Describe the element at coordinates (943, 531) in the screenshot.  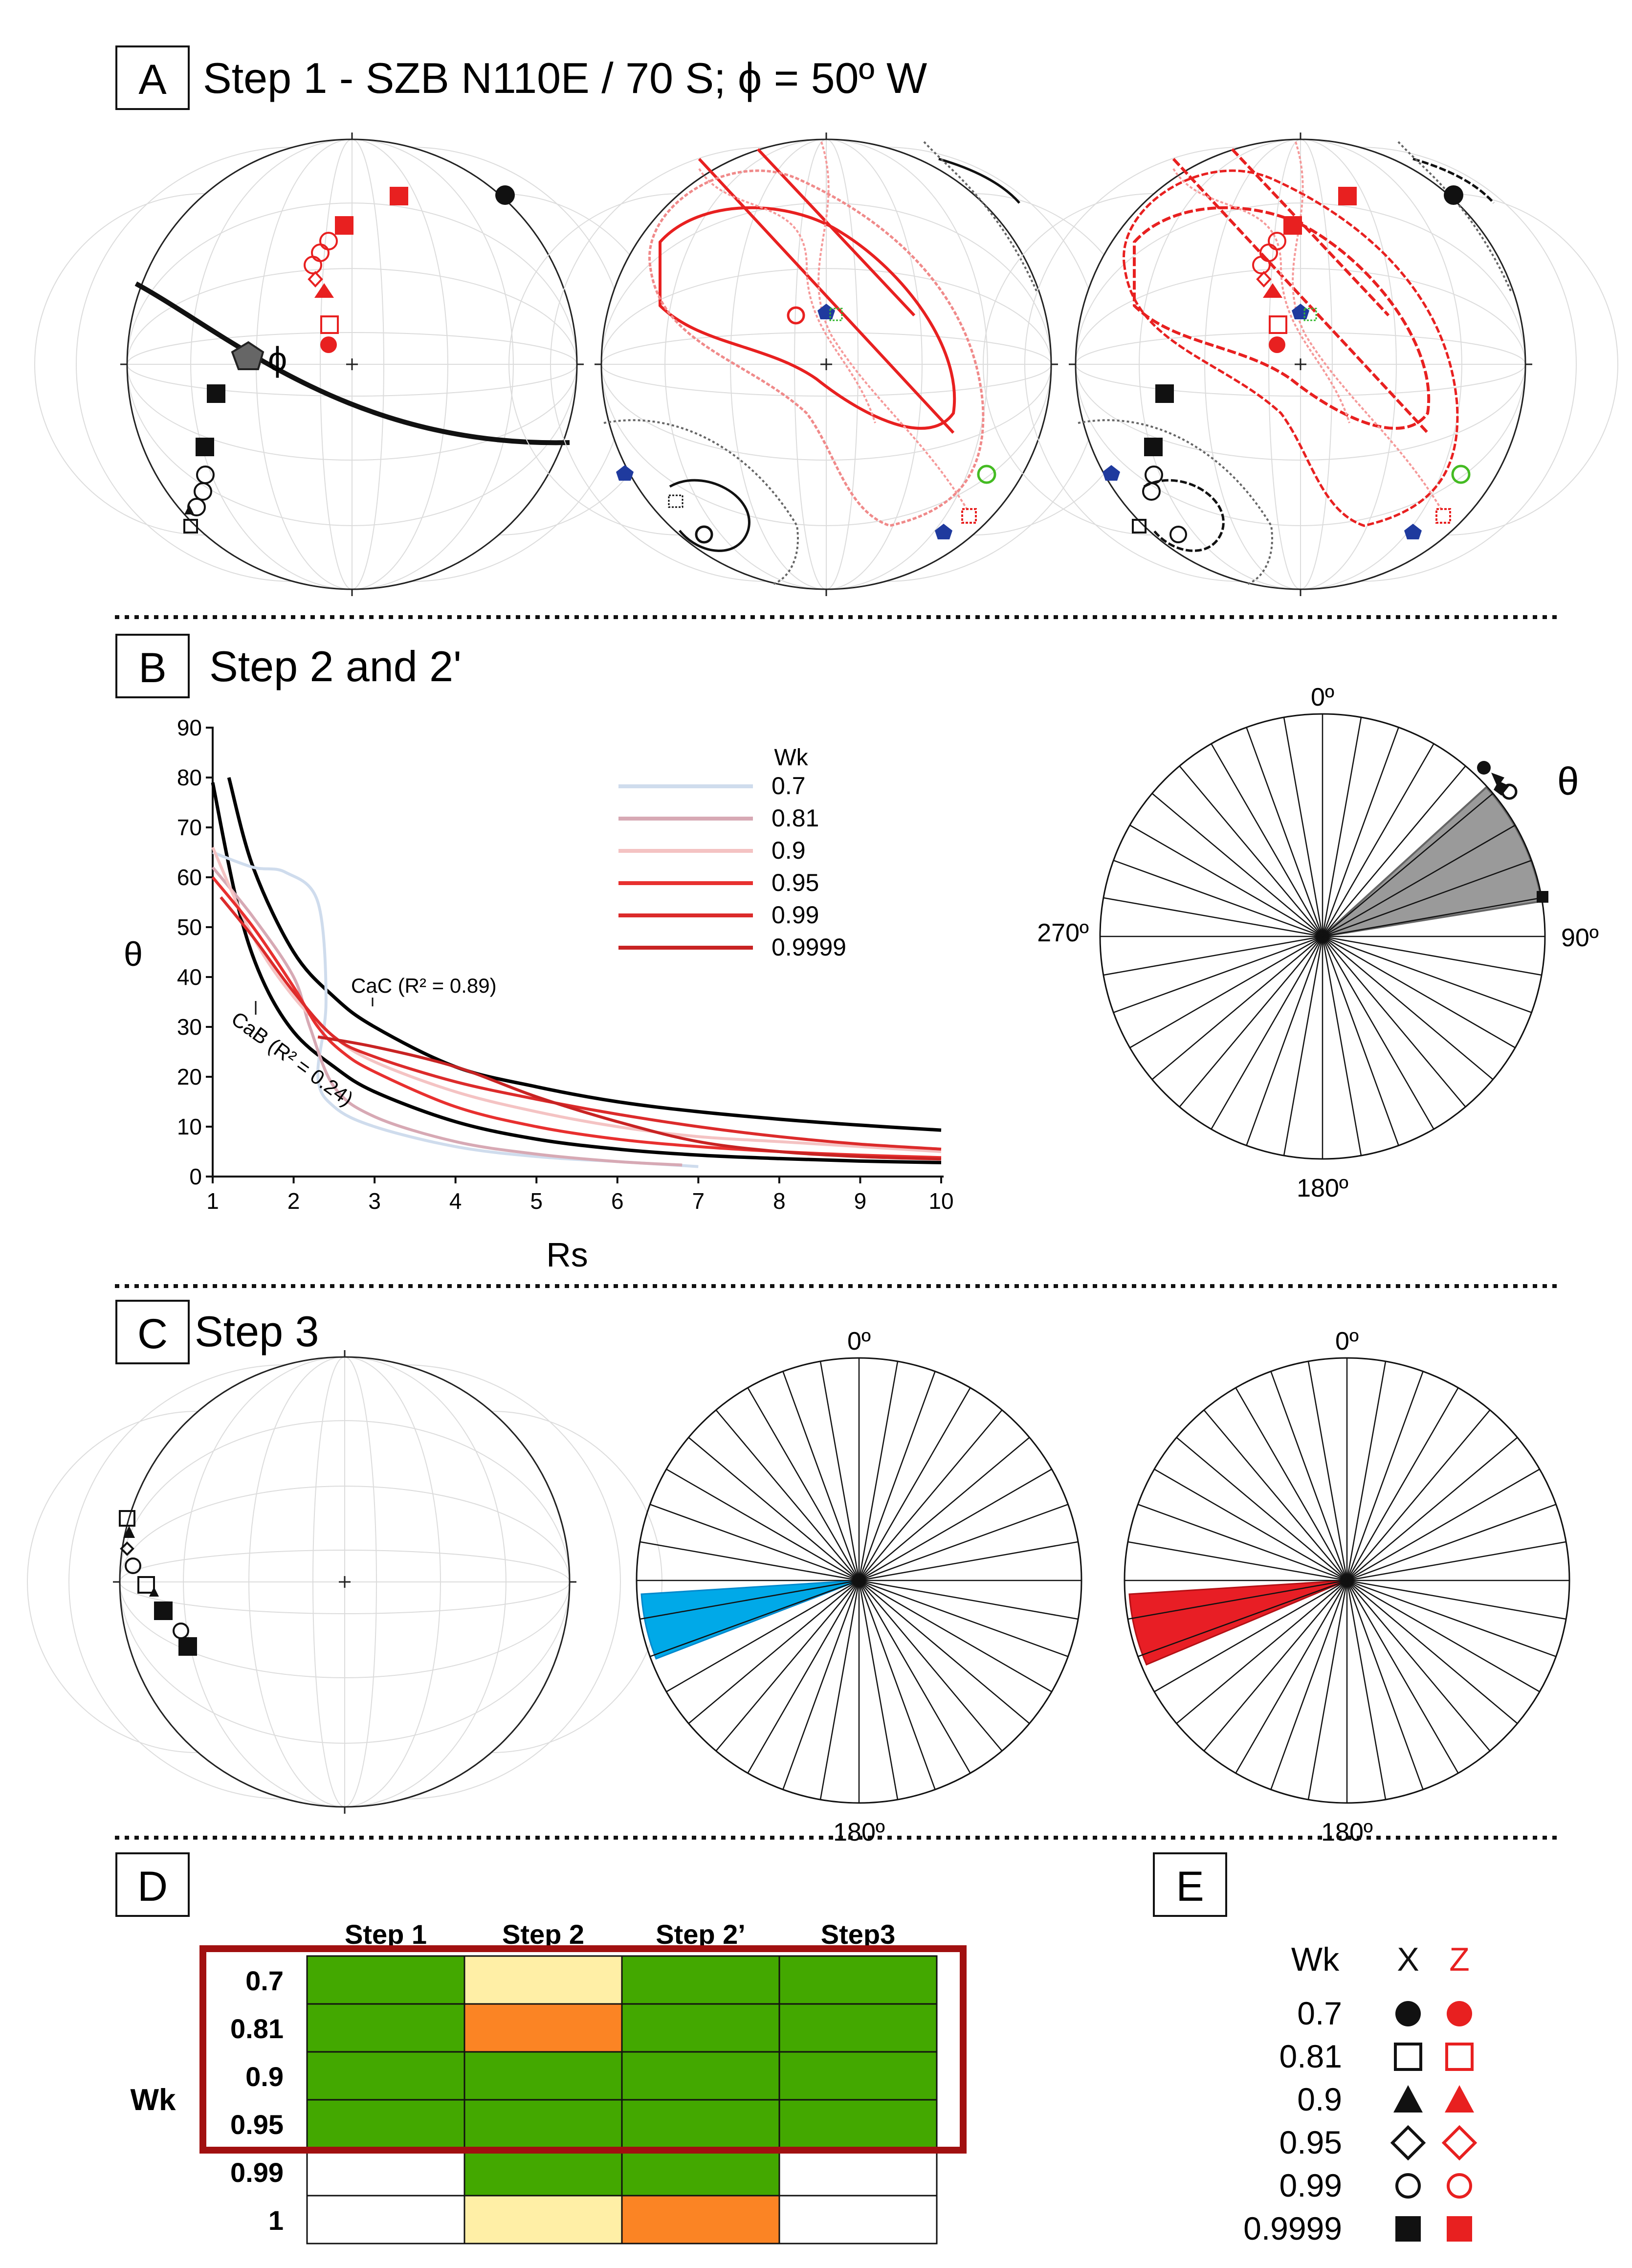
I see `blue-pentagon-bottom` at that location.